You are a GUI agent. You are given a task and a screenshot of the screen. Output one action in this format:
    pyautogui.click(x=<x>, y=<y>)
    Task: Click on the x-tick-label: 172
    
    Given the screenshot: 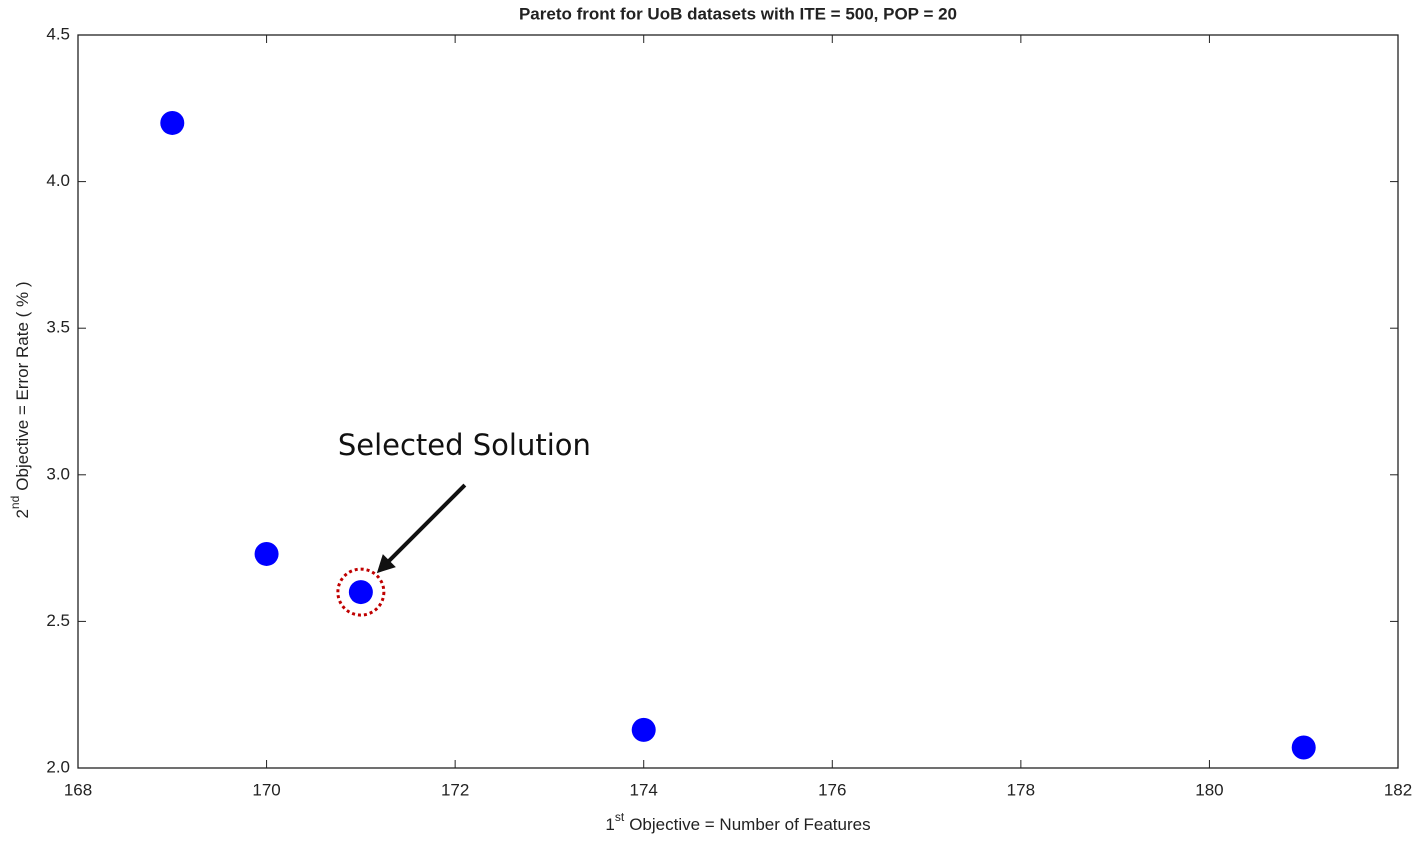 What is the action you would take?
    pyautogui.click(x=455, y=789)
    